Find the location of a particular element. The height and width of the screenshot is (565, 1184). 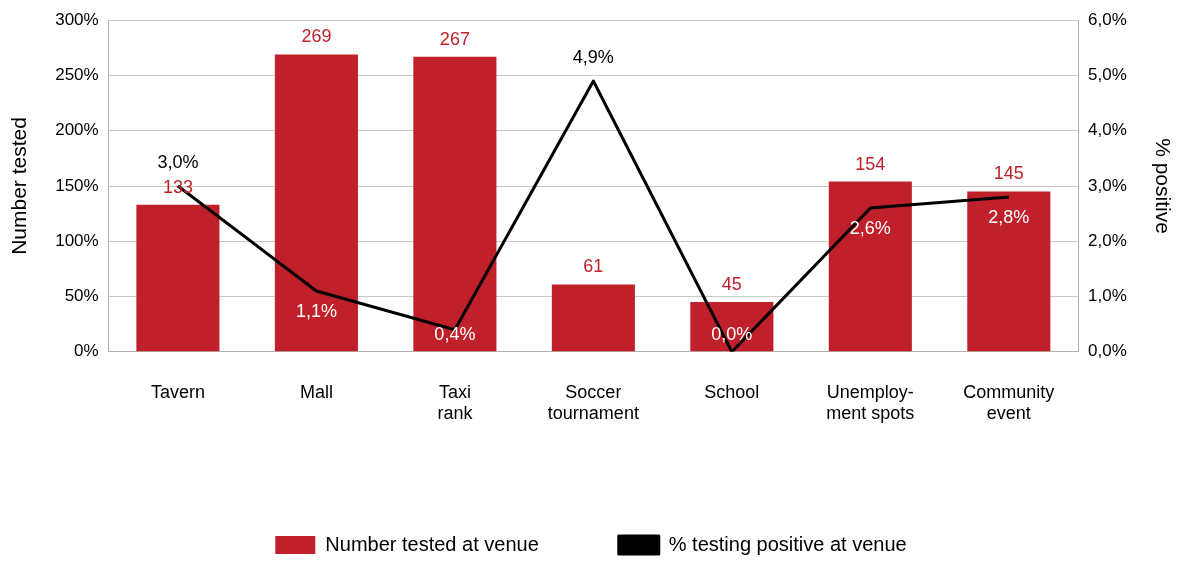

x-tick-label: Taxi rank is located at coordinates (455, 402).